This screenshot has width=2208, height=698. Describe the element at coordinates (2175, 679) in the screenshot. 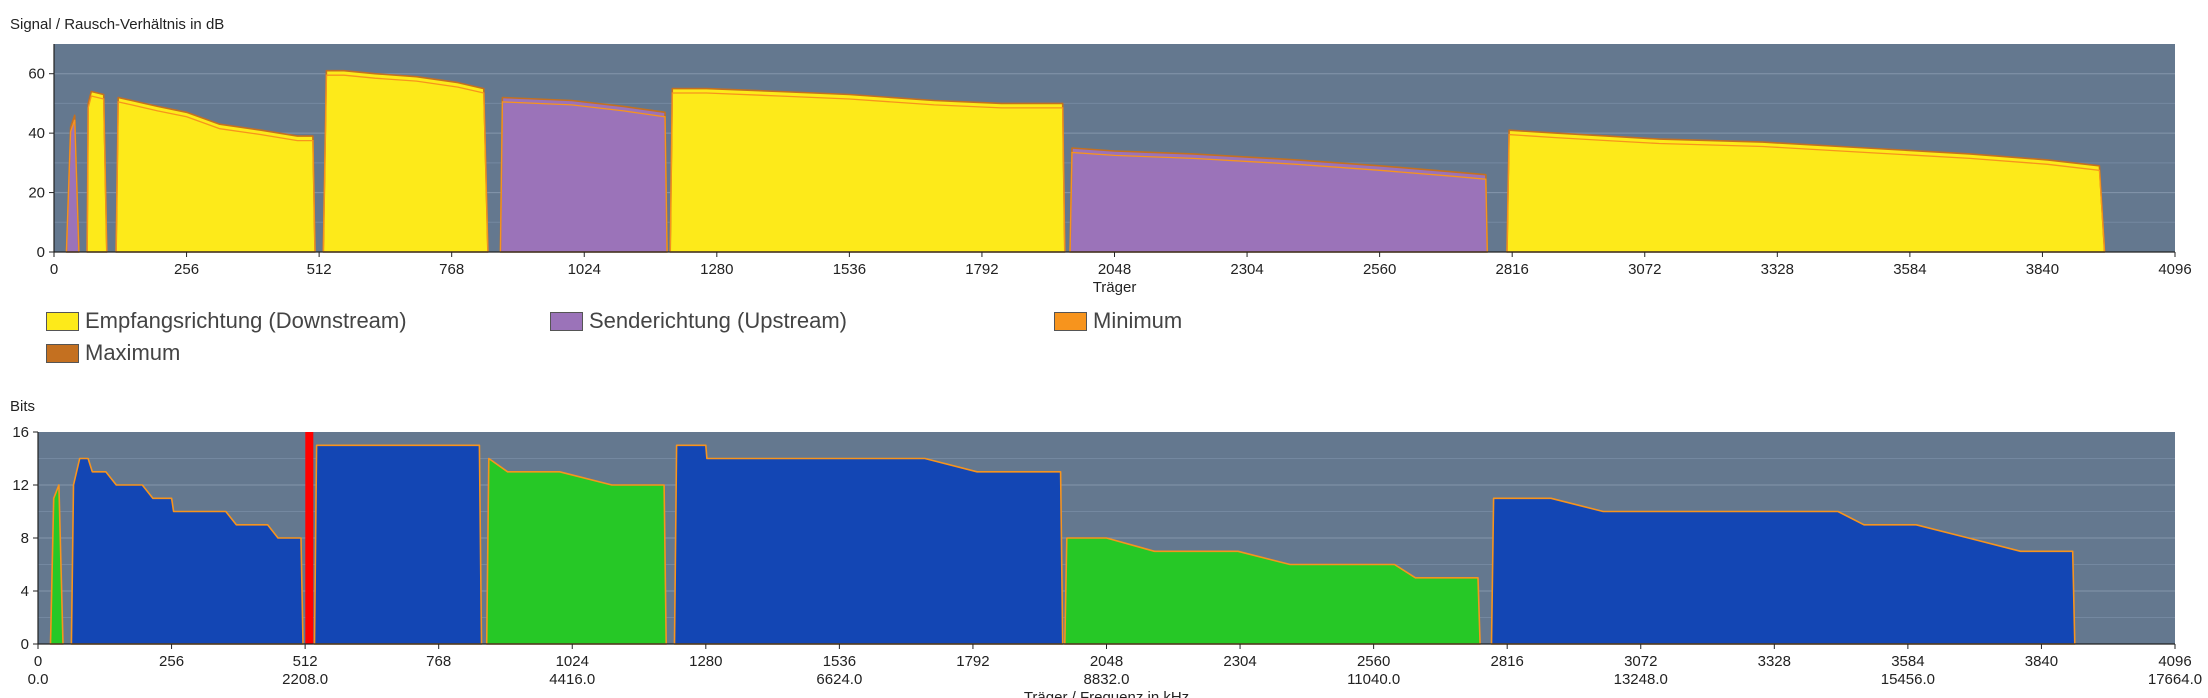

I see `x-secondary-tick-label: 17664.0` at that location.